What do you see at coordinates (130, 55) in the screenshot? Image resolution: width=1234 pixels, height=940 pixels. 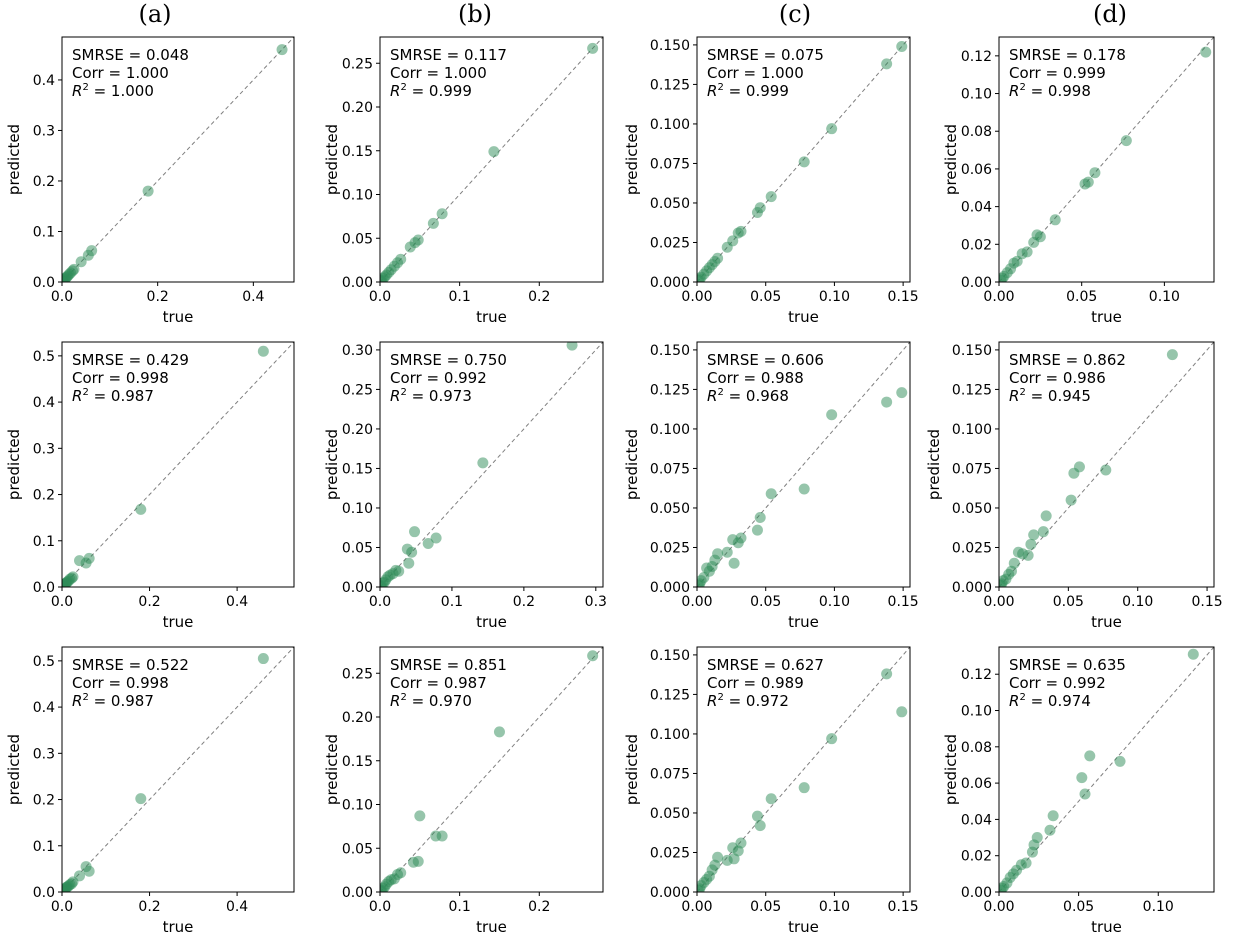 I see `smrse-stat: SMRSE = 0.048` at bounding box center [130, 55].